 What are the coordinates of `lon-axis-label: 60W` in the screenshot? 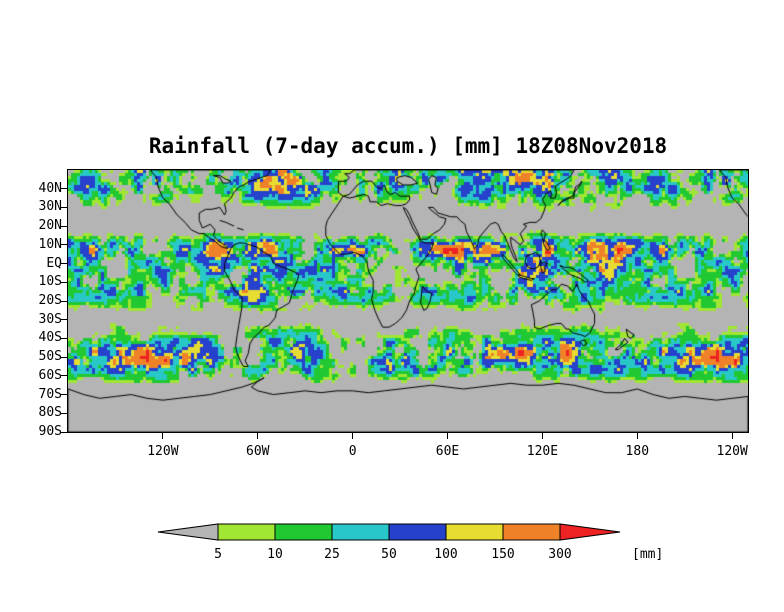 It's located at (258, 451).